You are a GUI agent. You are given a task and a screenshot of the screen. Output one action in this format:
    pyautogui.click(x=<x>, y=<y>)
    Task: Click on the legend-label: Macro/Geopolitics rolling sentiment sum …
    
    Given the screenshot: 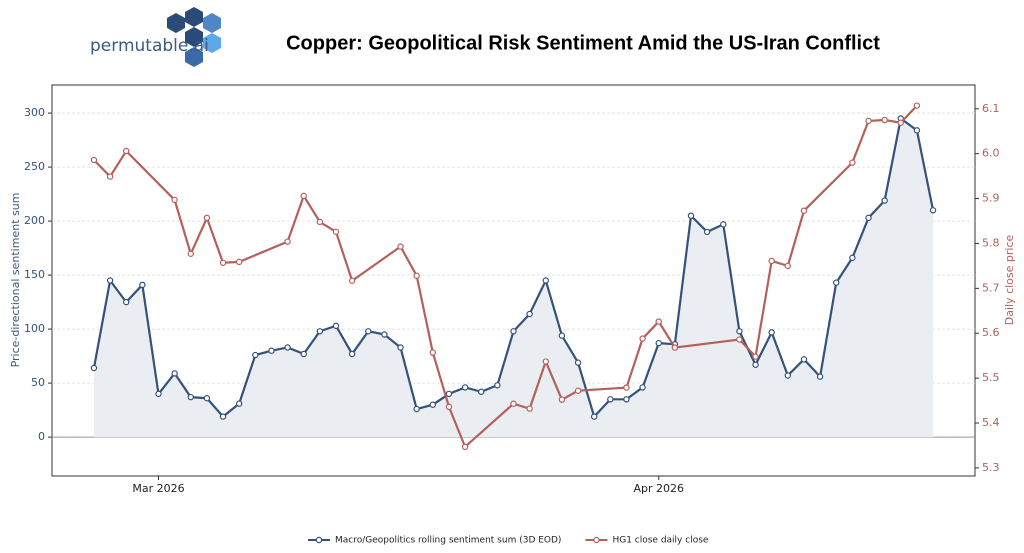 What is the action you would take?
    pyautogui.click(x=448, y=541)
    